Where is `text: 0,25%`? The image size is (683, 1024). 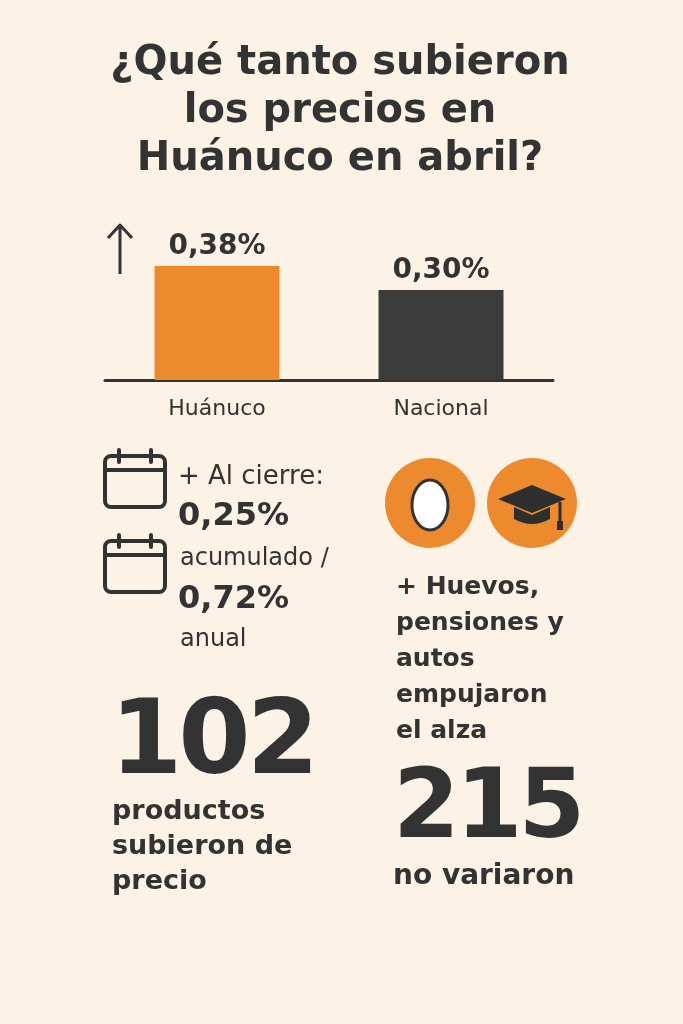
text: 0,25% is located at coordinates (234, 514).